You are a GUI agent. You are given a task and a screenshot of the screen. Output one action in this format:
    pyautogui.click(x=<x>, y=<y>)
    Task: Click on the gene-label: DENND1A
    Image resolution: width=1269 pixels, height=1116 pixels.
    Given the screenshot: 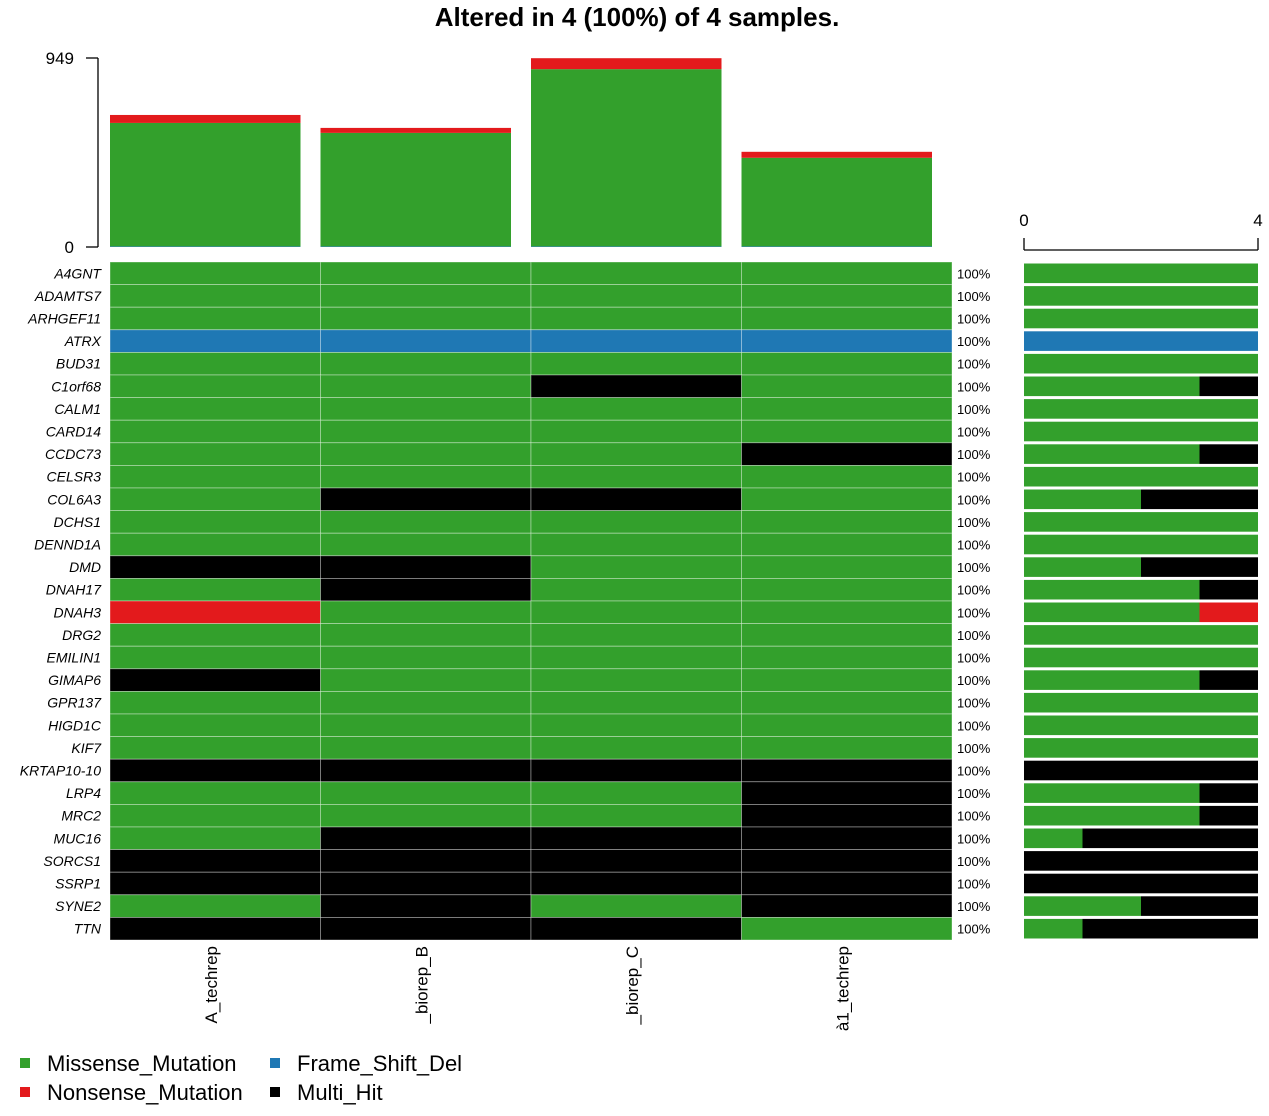 What is the action you would take?
    pyautogui.click(x=67, y=545)
    